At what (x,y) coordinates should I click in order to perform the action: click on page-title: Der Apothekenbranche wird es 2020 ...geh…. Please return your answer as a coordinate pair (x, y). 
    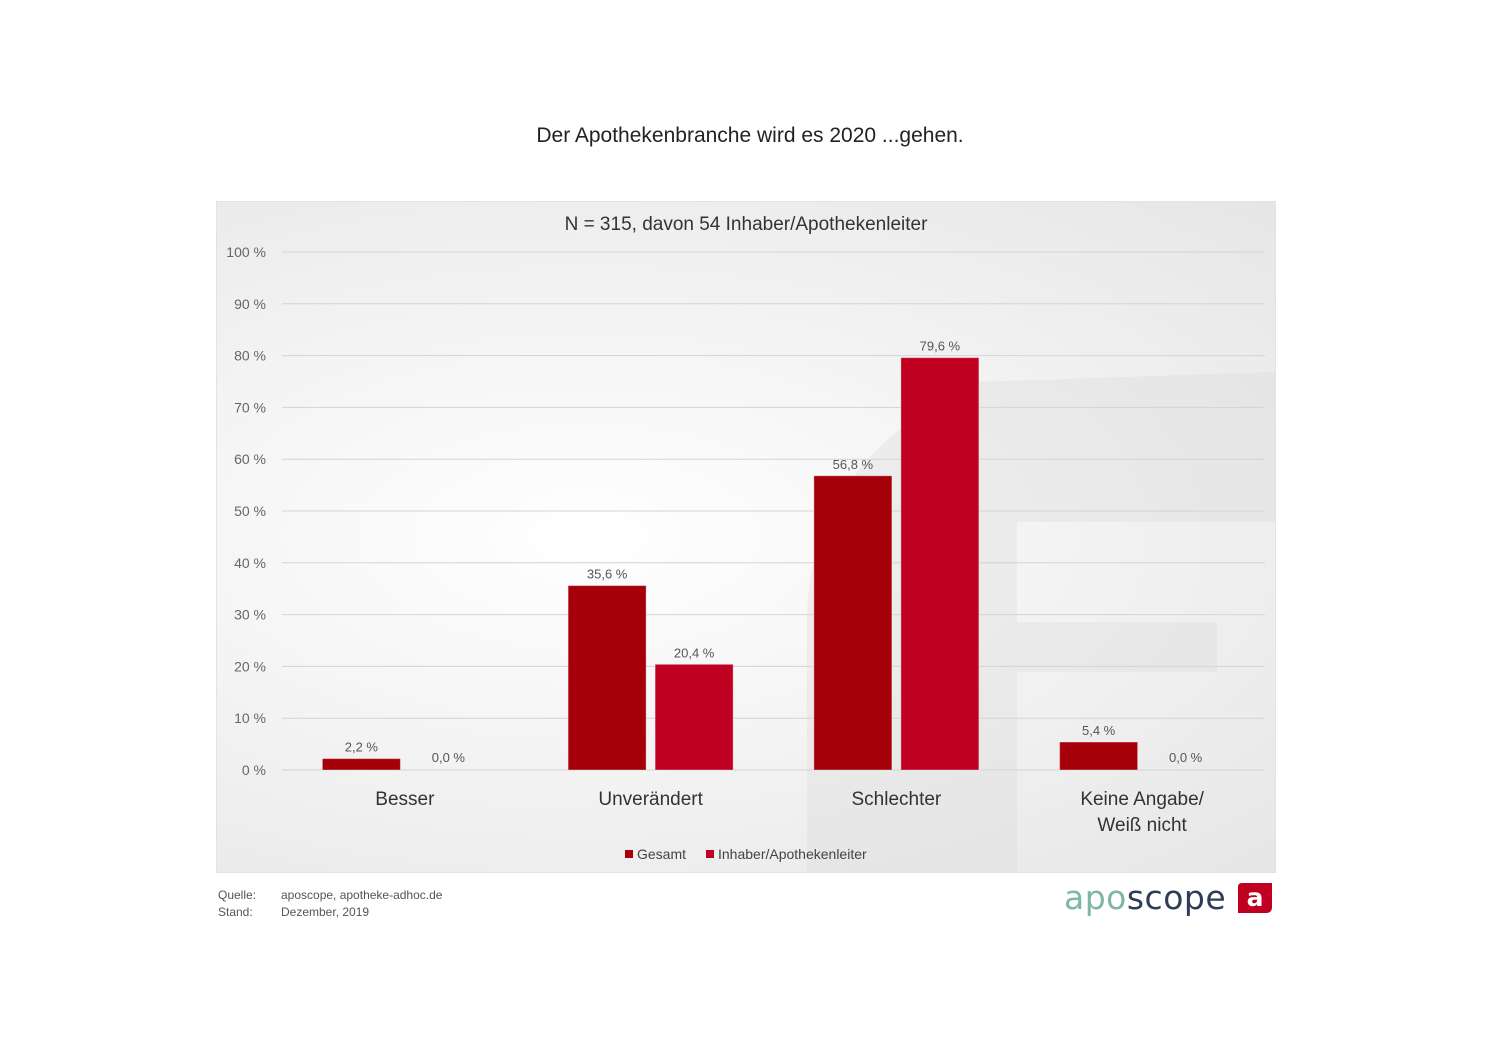
    Looking at the image, I should click on (750, 135).